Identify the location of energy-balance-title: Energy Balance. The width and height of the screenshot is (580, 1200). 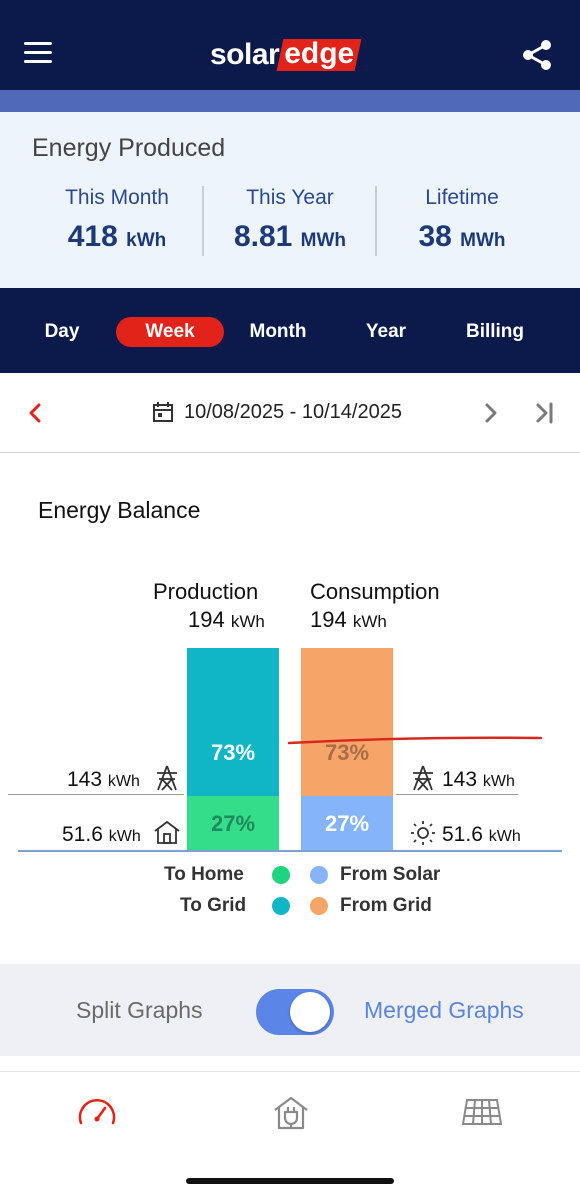
(119, 510).